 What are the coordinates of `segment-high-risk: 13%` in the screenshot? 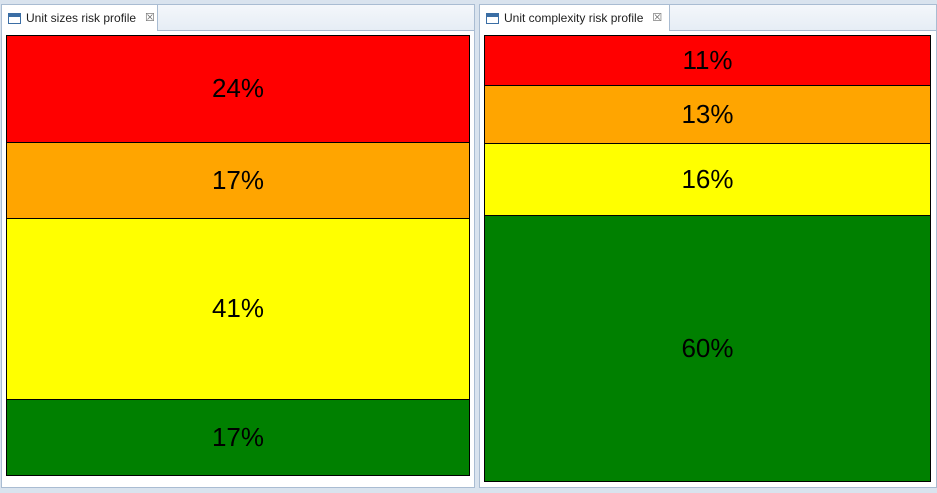 It's located at (707, 115).